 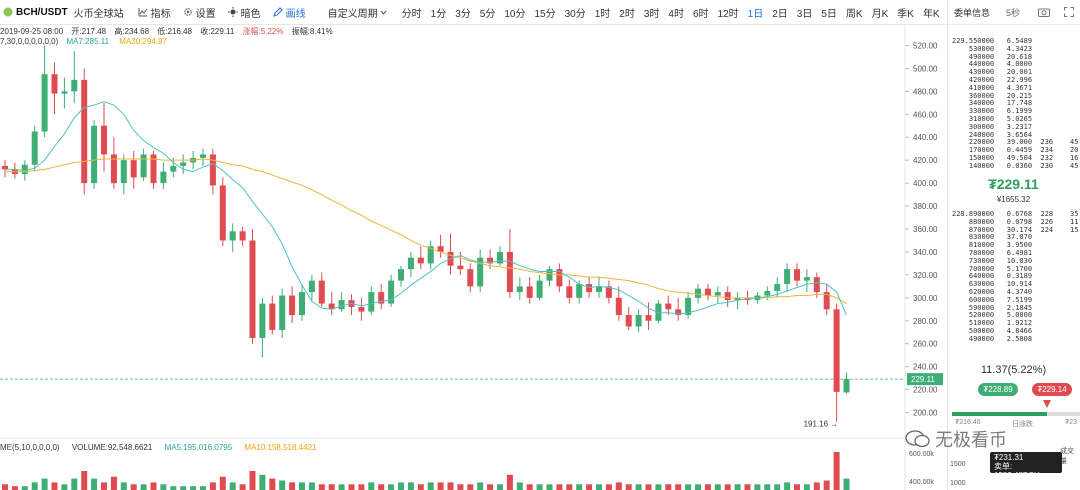 I want to click on interval-tab-15: 3日, so click(x=804, y=14).